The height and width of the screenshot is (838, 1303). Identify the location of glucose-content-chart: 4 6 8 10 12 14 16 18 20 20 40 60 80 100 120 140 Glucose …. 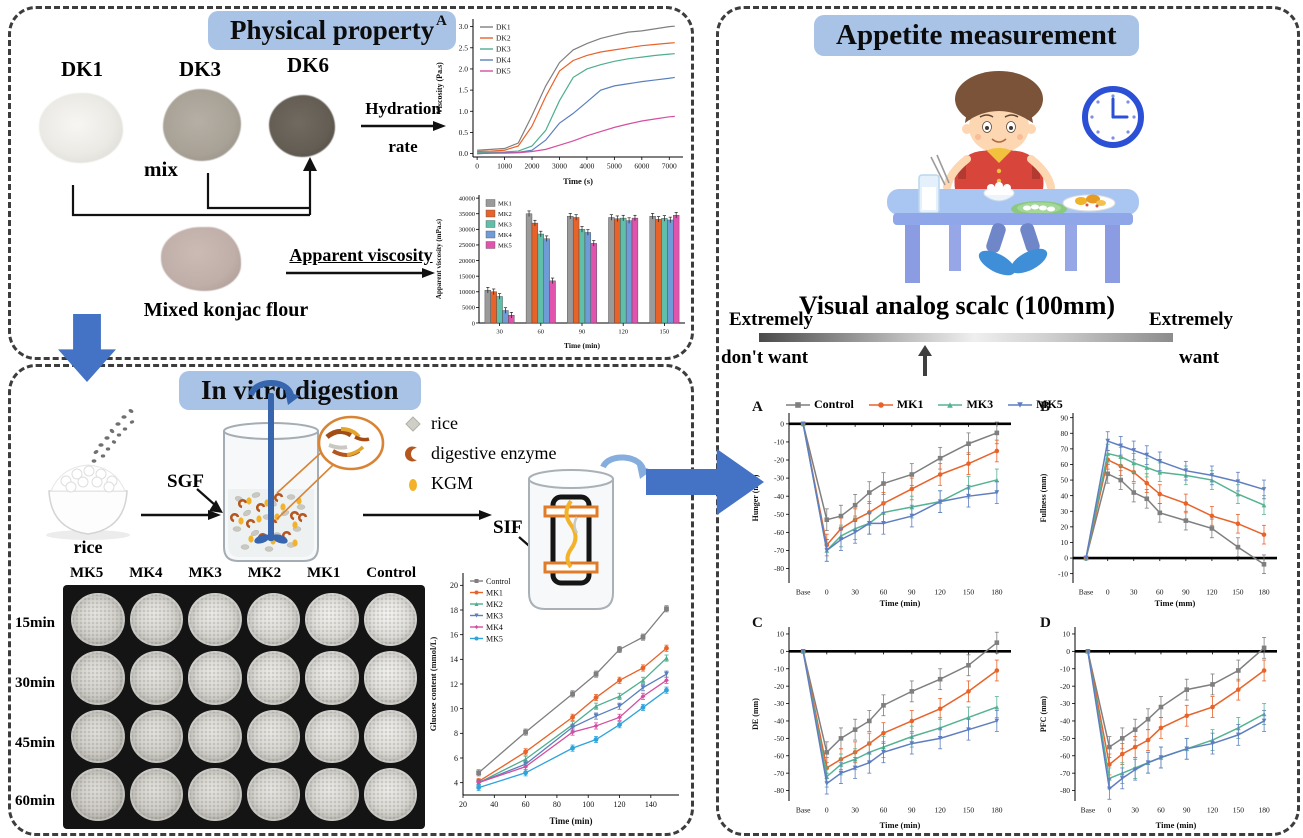
(558, 697).